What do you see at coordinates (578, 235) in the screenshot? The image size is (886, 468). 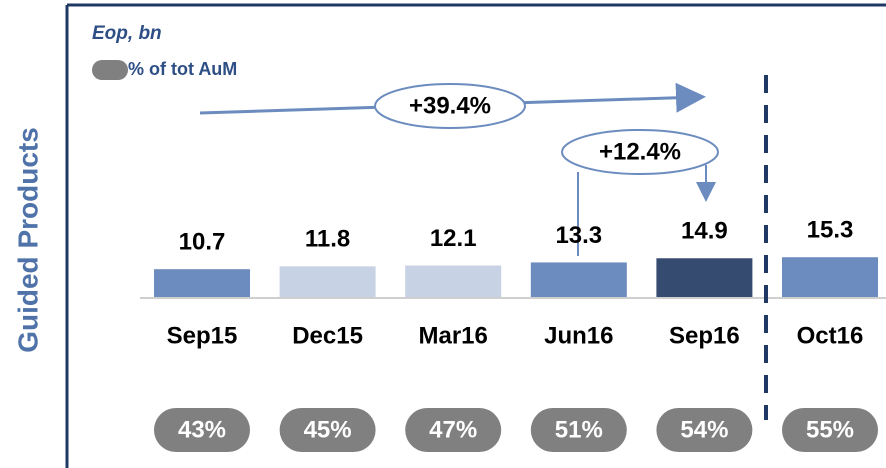 I see `value-label: 13.3` at bounding box center [578, 235].